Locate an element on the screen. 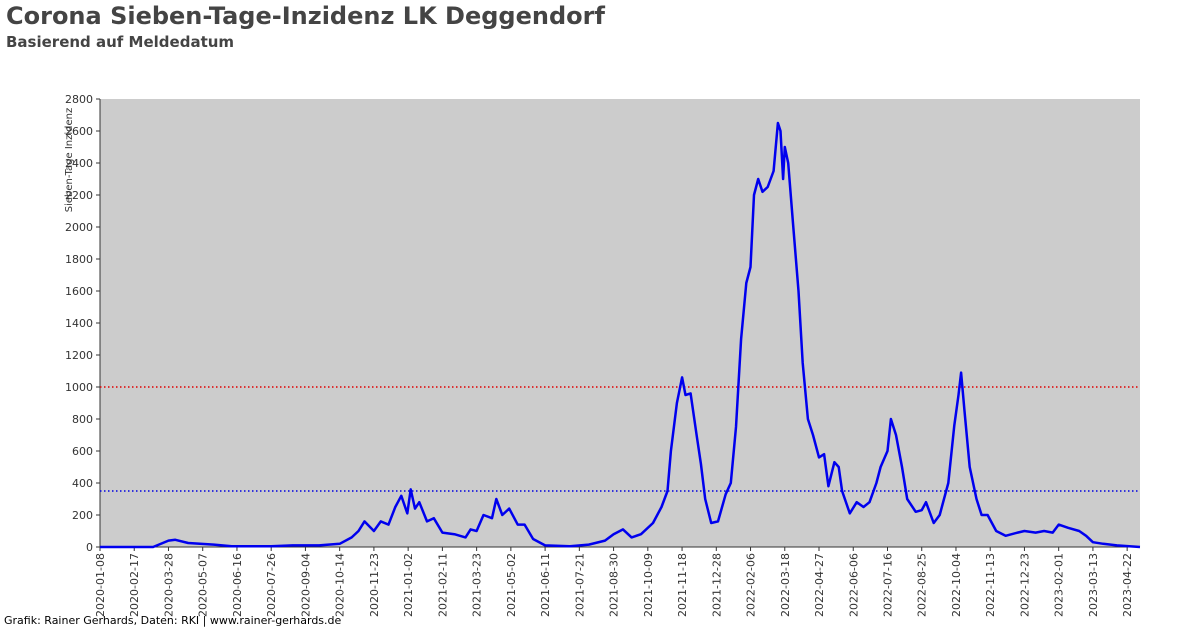  x-tick-label: 2021-03-23 is located at coordinates (477, 585).